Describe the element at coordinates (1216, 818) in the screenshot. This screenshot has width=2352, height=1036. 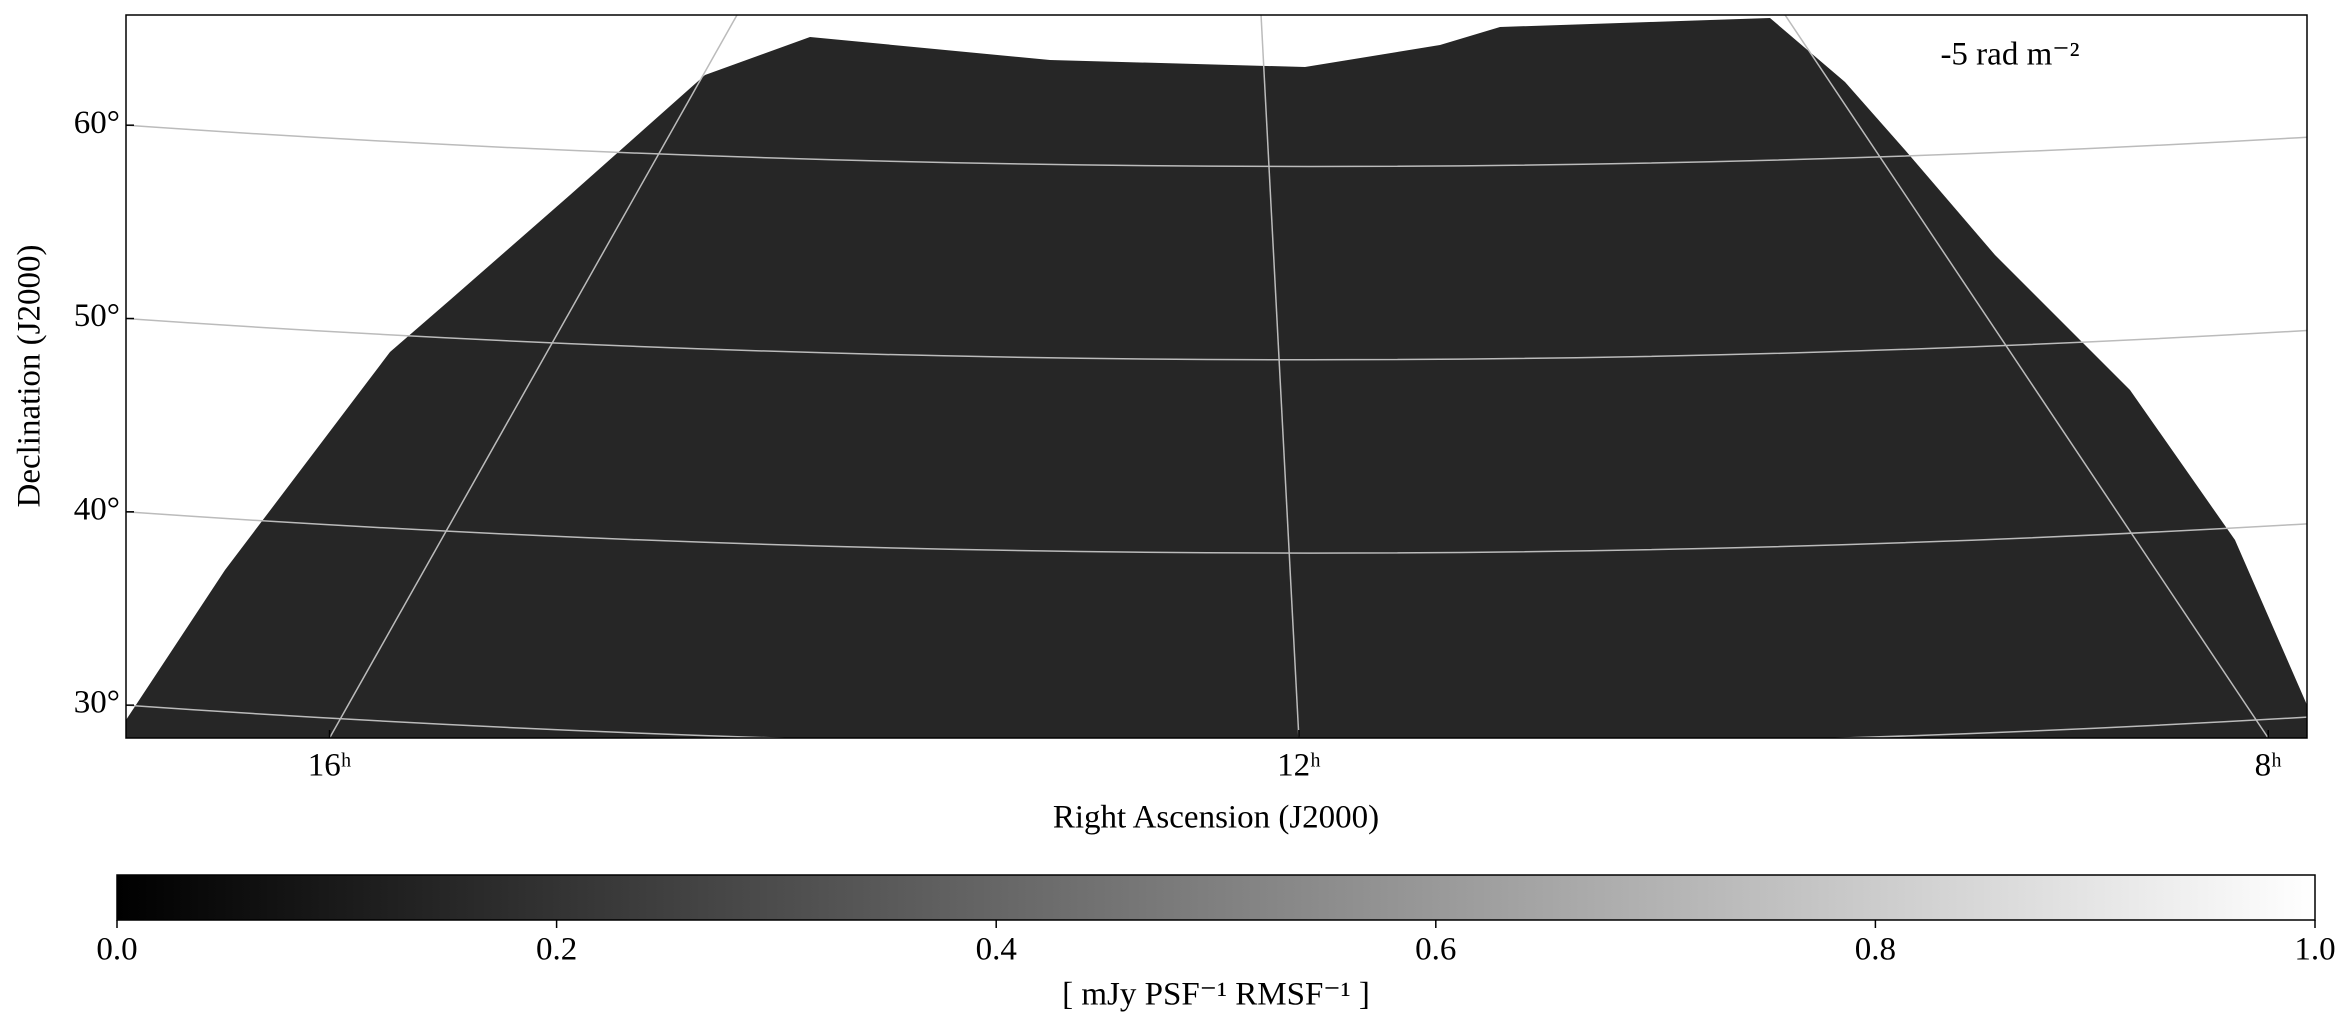
I see `x-axis-label: Right Ascension (J2000)` at that location.